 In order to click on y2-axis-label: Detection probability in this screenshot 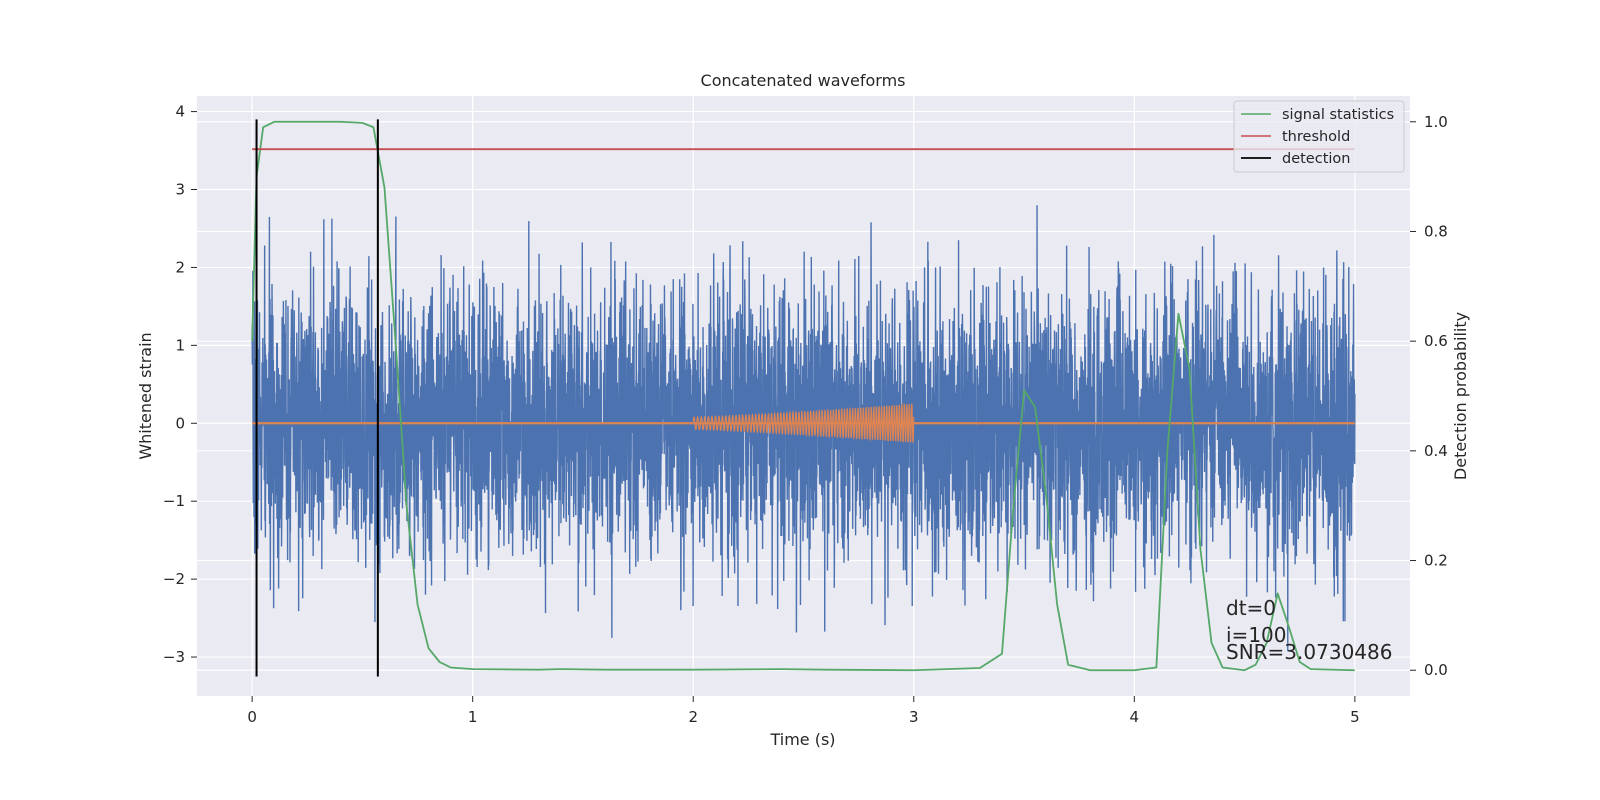, I will do `click(1460, 396)`.